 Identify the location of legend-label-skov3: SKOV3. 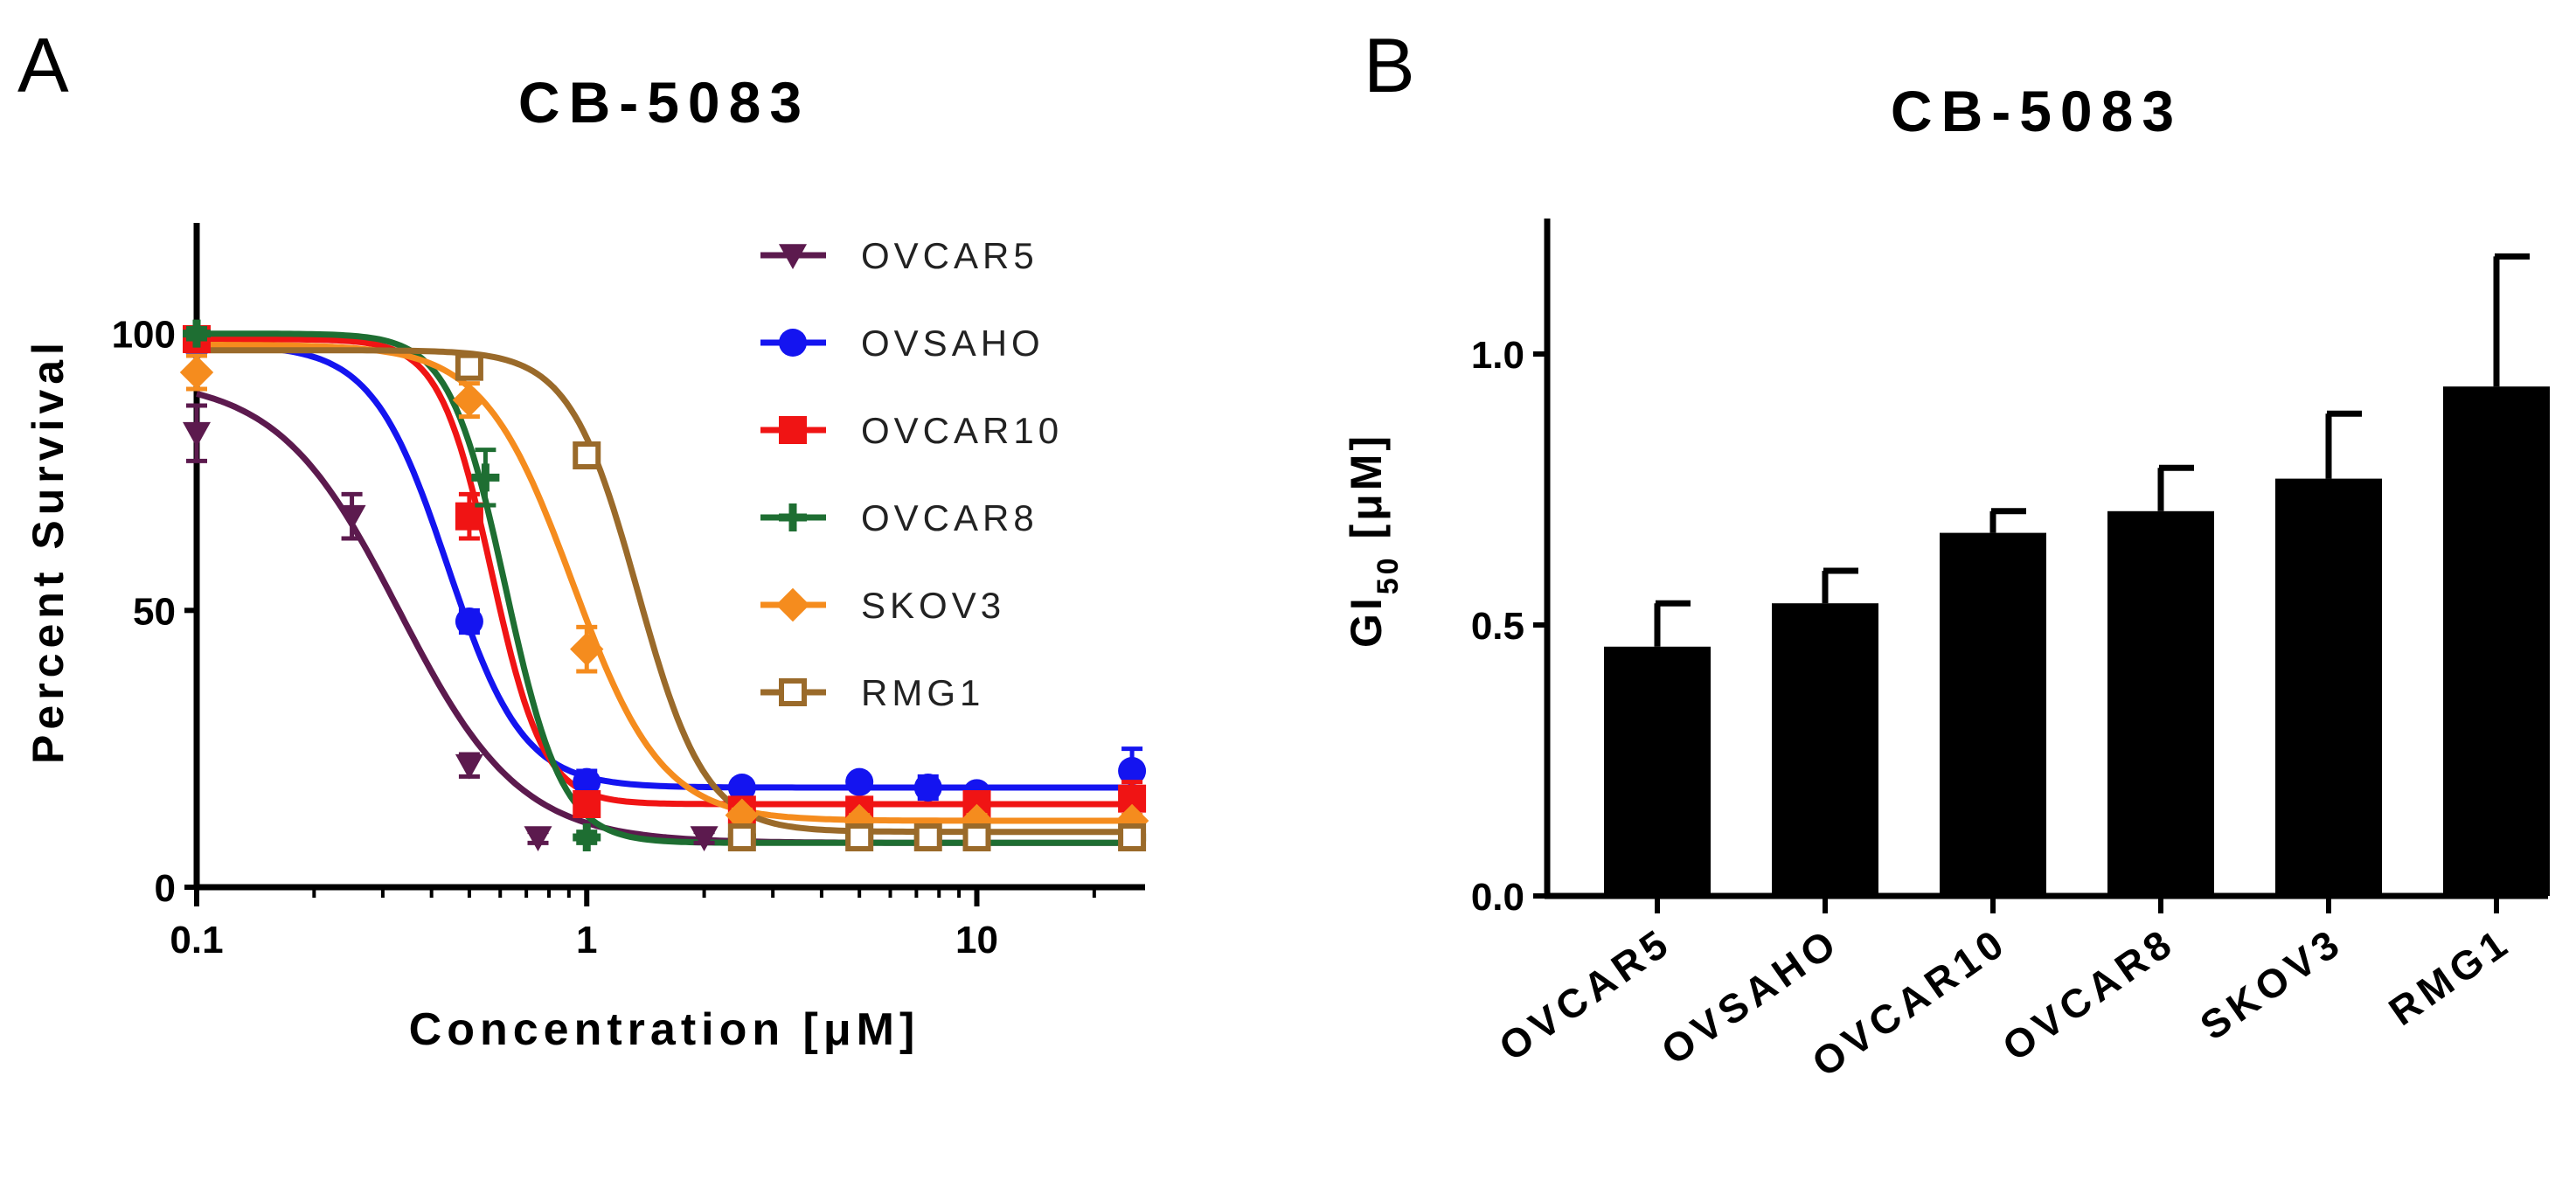
(933, 605).